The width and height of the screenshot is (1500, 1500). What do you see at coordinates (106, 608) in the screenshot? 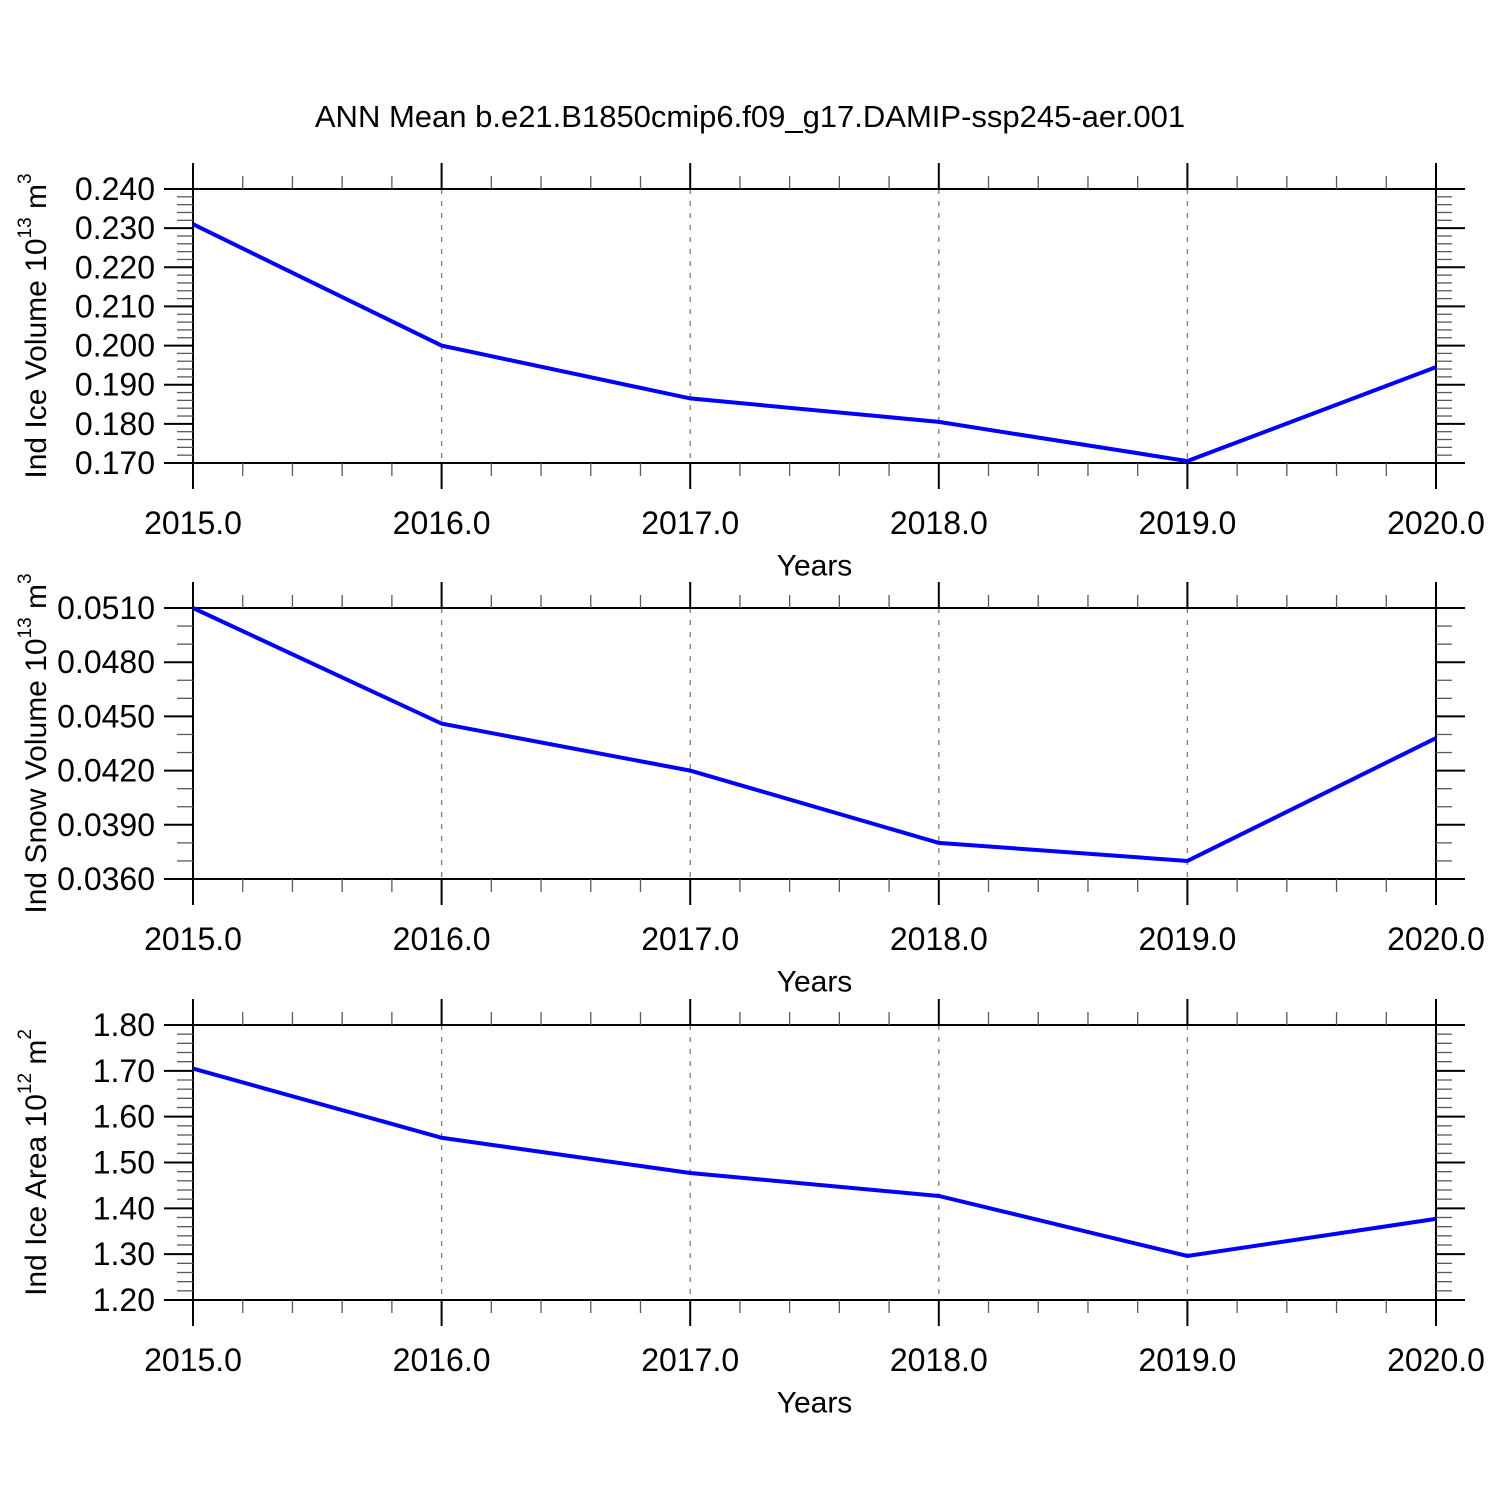
I see `y-tick-label: 0.0510` at bounding box center [106, 608].